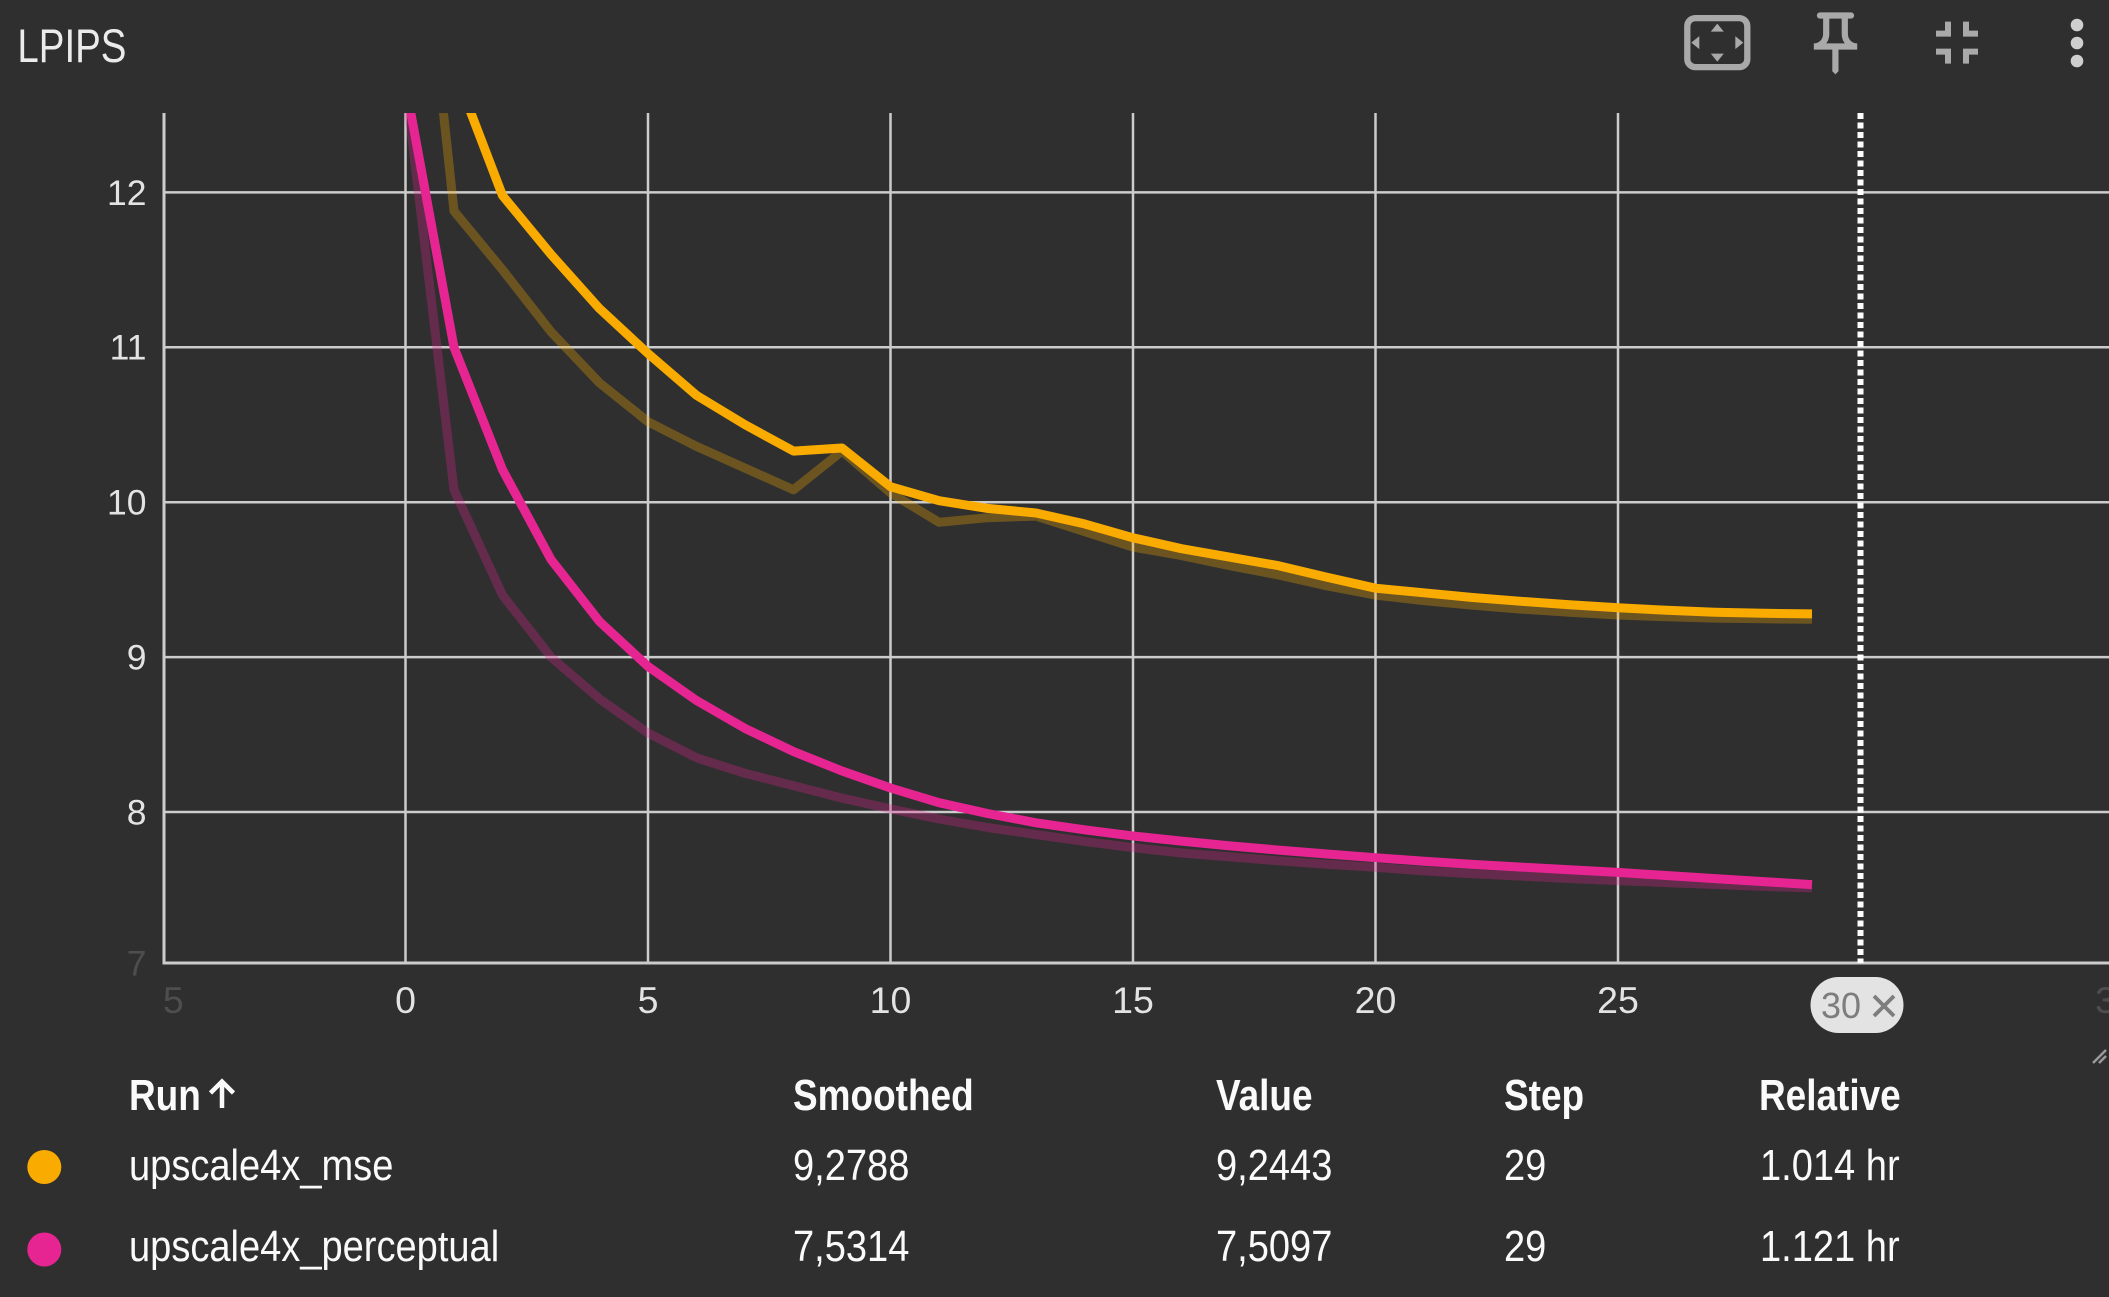 This screenshot has height=1297, width=2109. I want to click on svg-text: 7, so click(137, 963).